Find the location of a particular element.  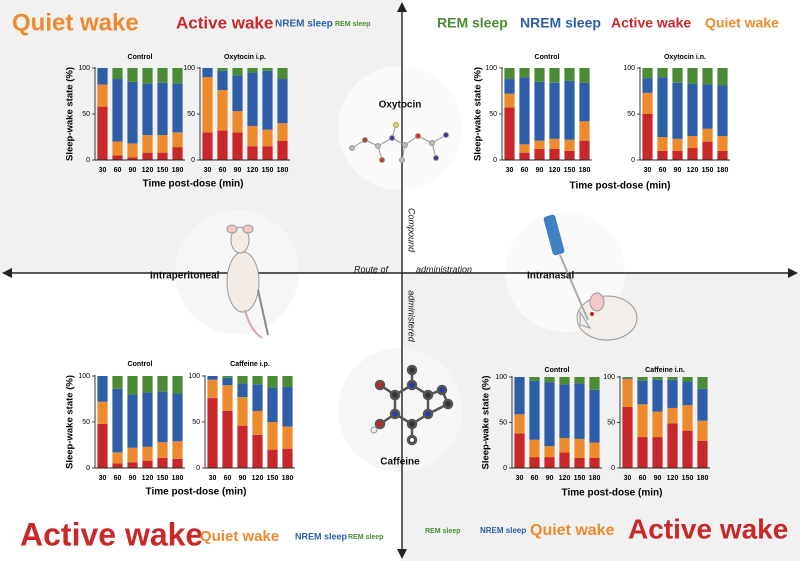

chart-title: Oxytocin i.p. is located at coordinates (245, 57).